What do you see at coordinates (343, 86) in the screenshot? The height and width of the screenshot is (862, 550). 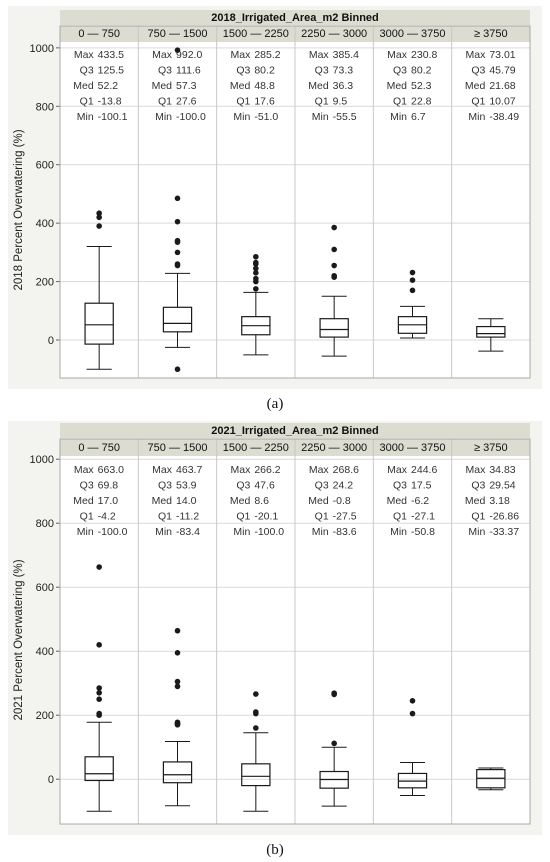 I see `stat-value-med: 36.3` at bounding box center [343, 86].